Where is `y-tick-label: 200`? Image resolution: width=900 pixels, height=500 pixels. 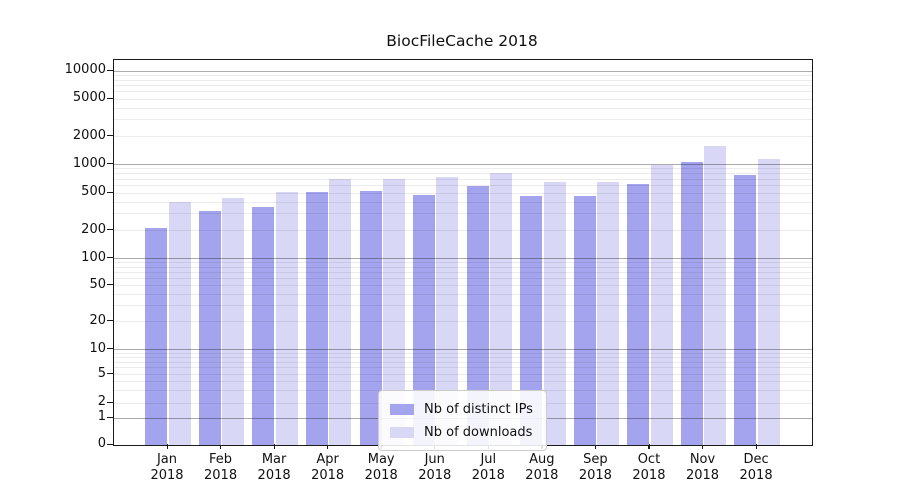
y-tick-label: 200 is located at coordinates (93, 229).